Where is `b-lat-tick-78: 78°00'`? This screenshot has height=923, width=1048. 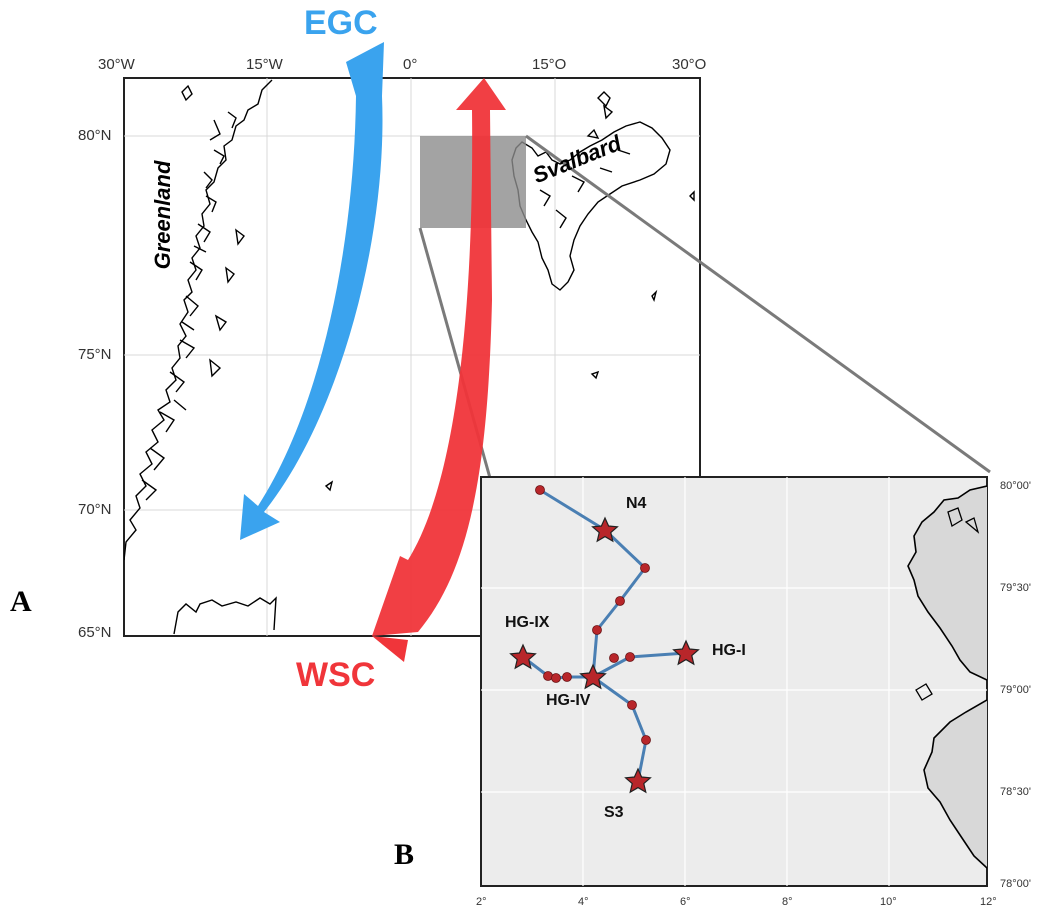
b-lat-tick-78: 78°00' is located at coordinates (1015, 884).